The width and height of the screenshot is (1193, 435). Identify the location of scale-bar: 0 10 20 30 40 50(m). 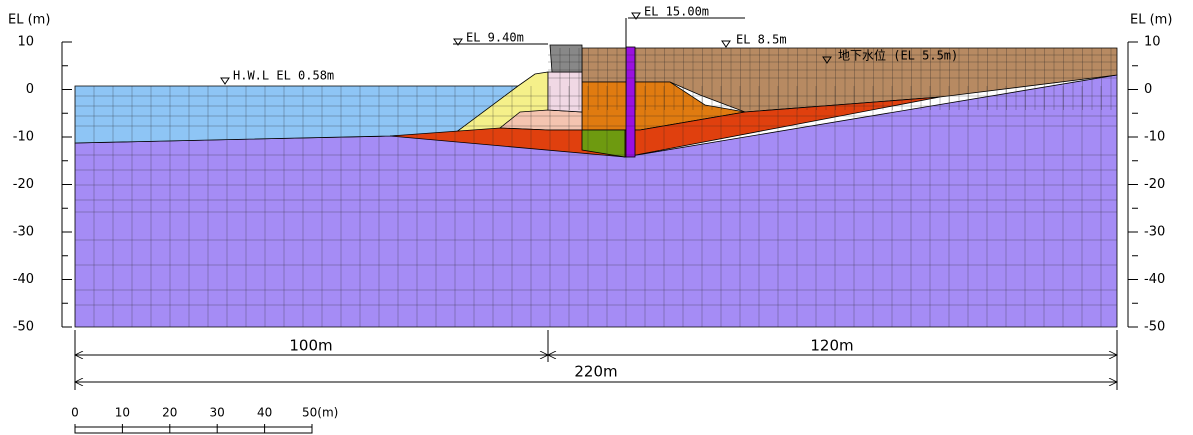
(204, 420).